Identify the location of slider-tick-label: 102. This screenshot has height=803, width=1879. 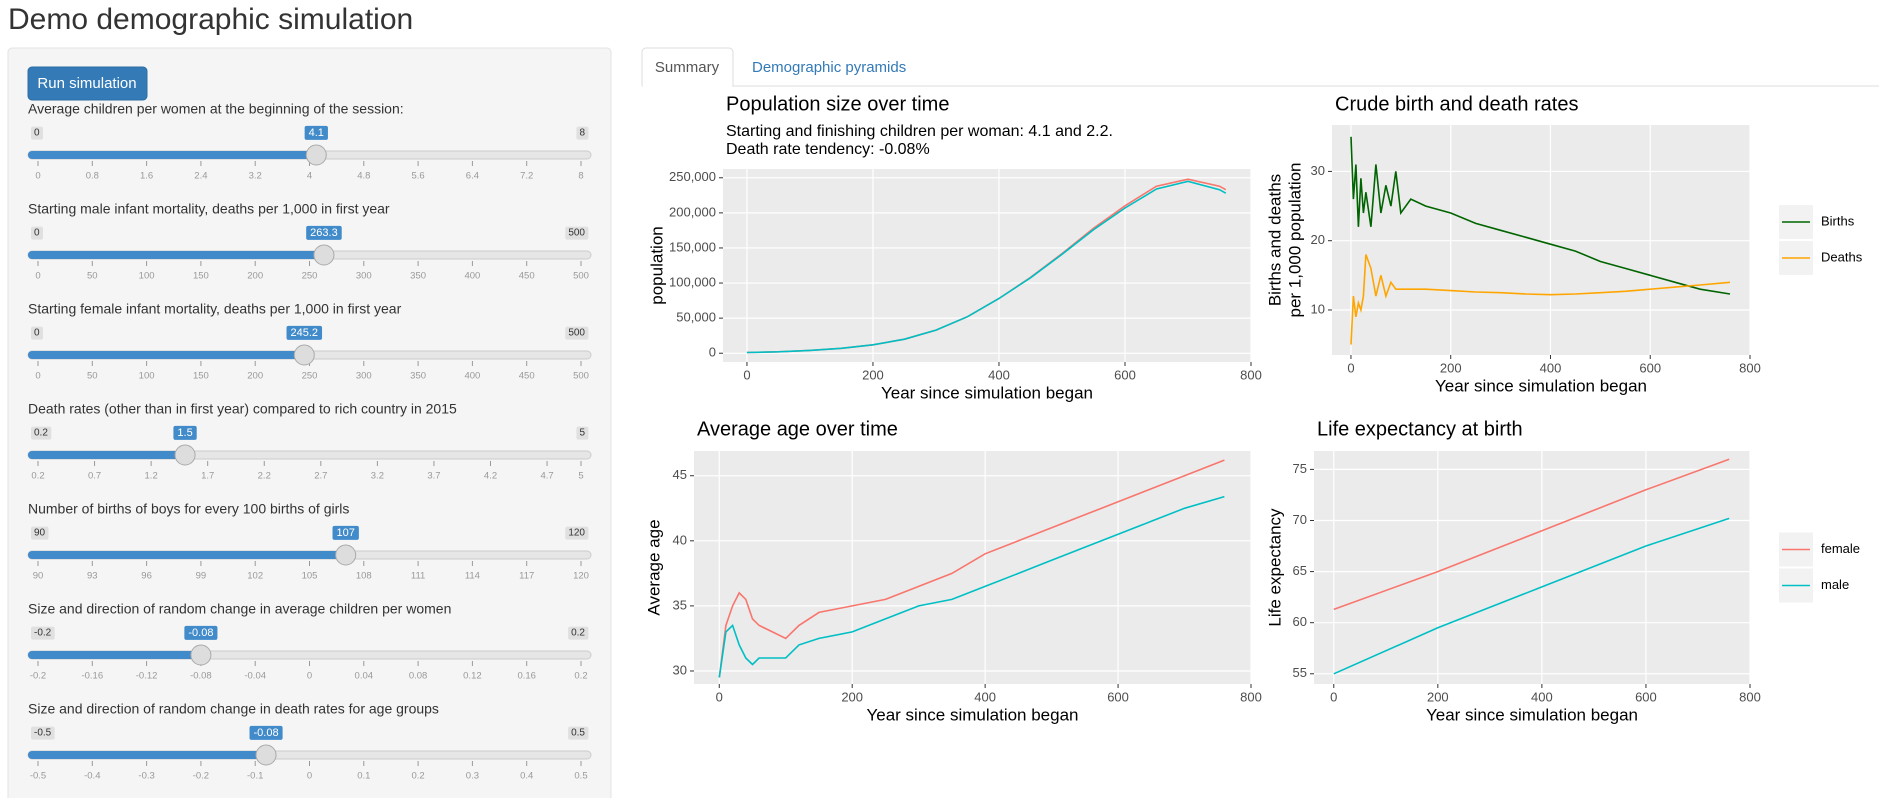
(255, 576).